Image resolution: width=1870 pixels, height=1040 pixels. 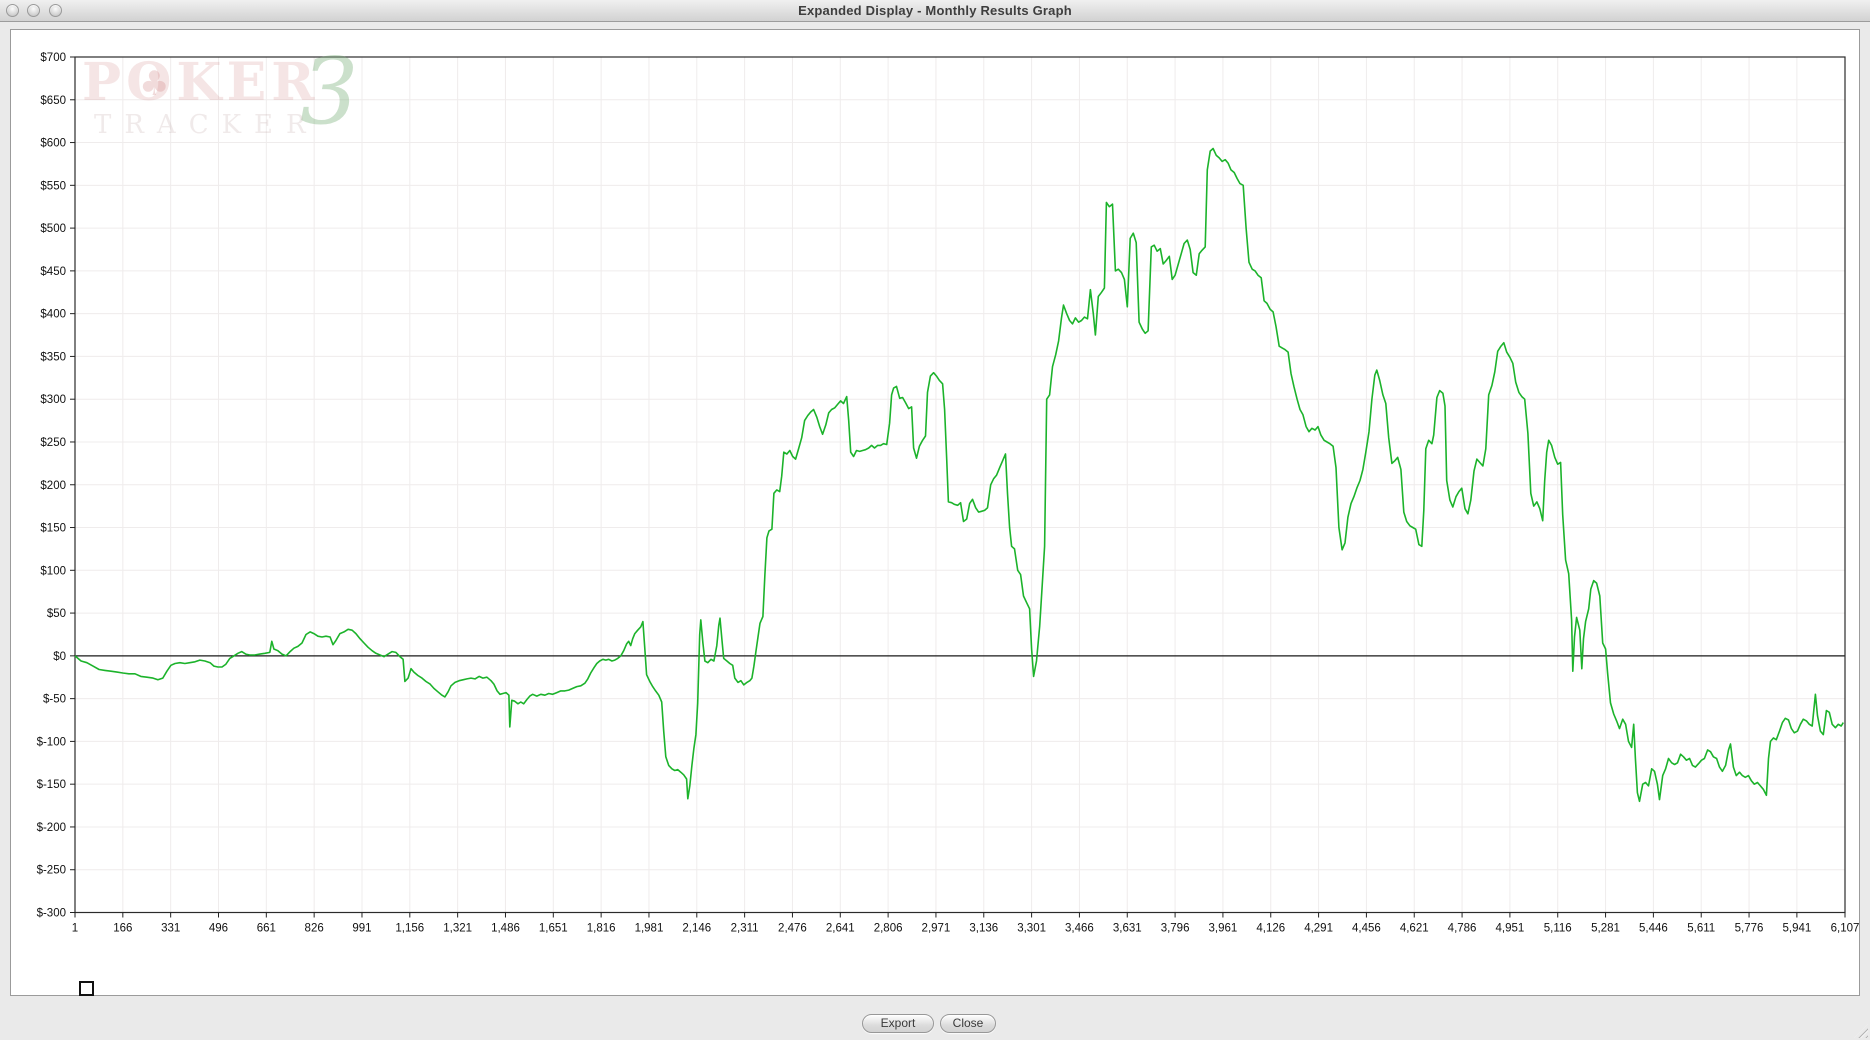 I want to click on x-tick-label: 4,621, so click(x=1414, y=929).